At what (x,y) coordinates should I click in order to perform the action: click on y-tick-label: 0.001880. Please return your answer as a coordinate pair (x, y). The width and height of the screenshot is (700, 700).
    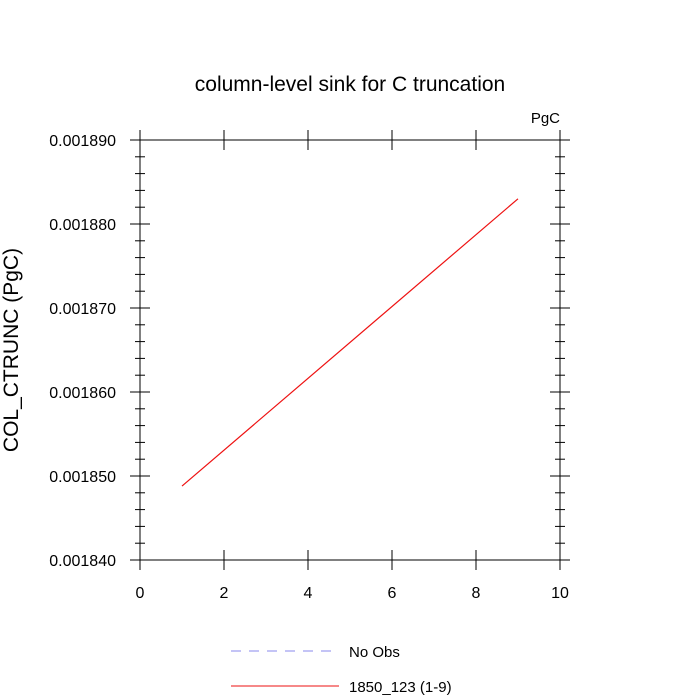
    Looking at the image, I should click on (82, 225).